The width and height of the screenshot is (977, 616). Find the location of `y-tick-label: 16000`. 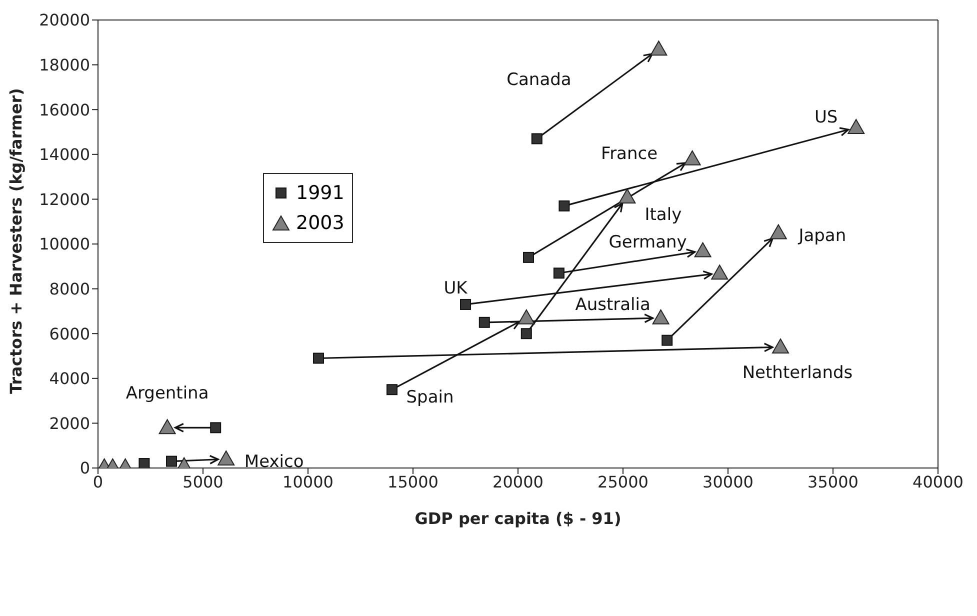

y-tick-label: 16000 is located at coordinates (64, 110).